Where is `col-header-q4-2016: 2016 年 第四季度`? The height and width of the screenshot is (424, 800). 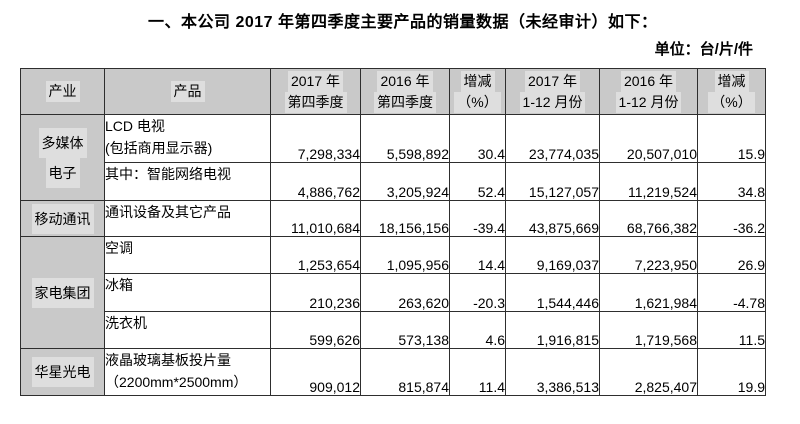
col-header-q4-2016: 2016 年 第四季度 is located at coordinates (405, 91).